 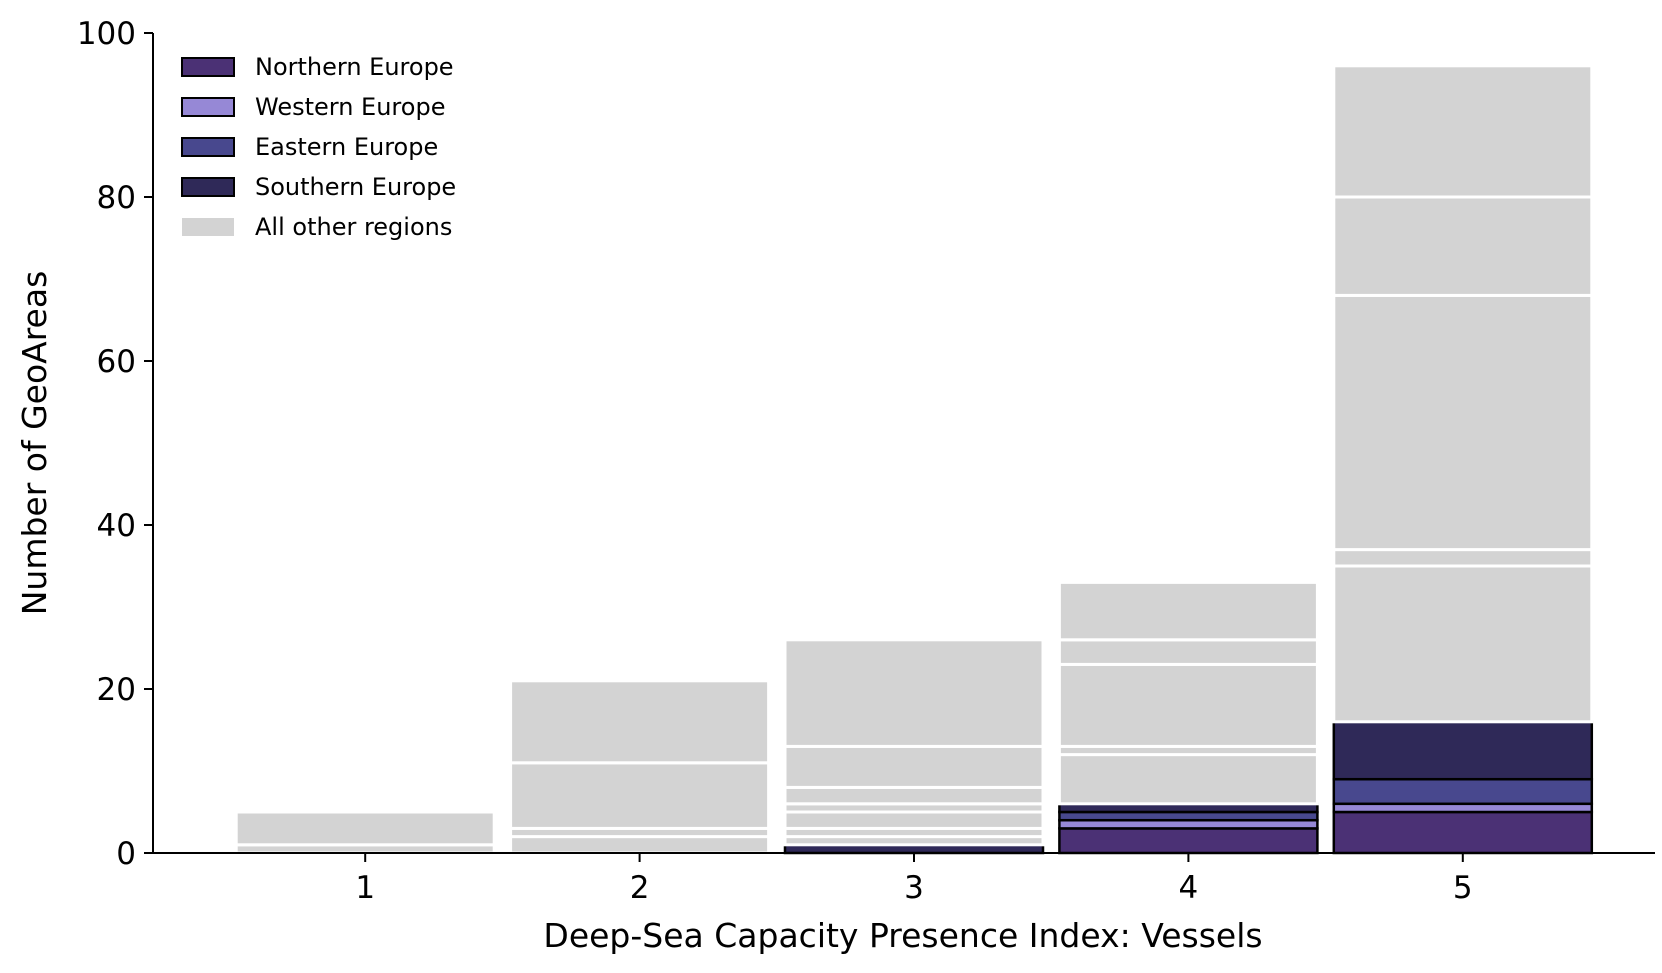 I want to click on legend-label-all-other-regions: All other regions, so click(x=353, y=227).